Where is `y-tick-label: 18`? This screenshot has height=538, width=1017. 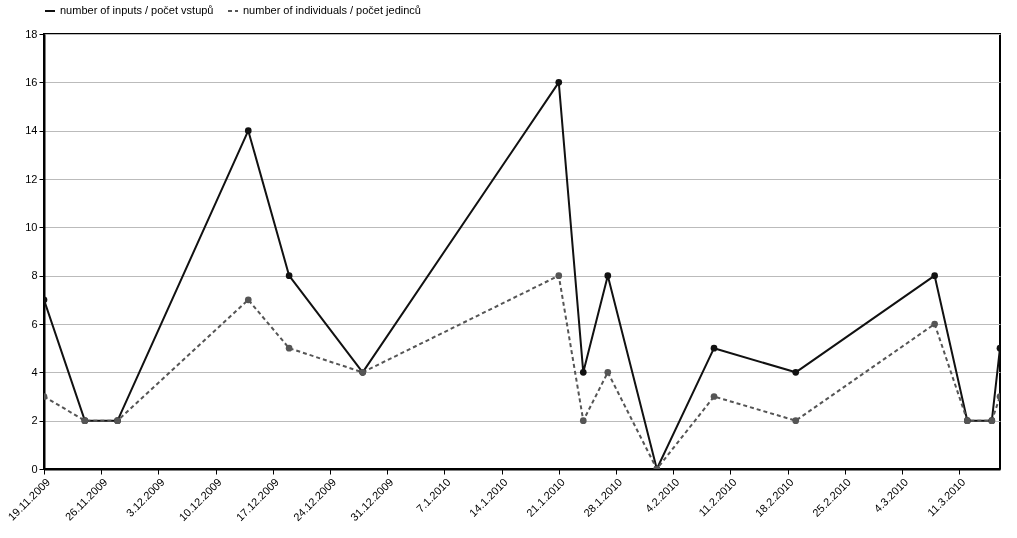 y-tick-label: 18 is located at coordinates (31, 33).